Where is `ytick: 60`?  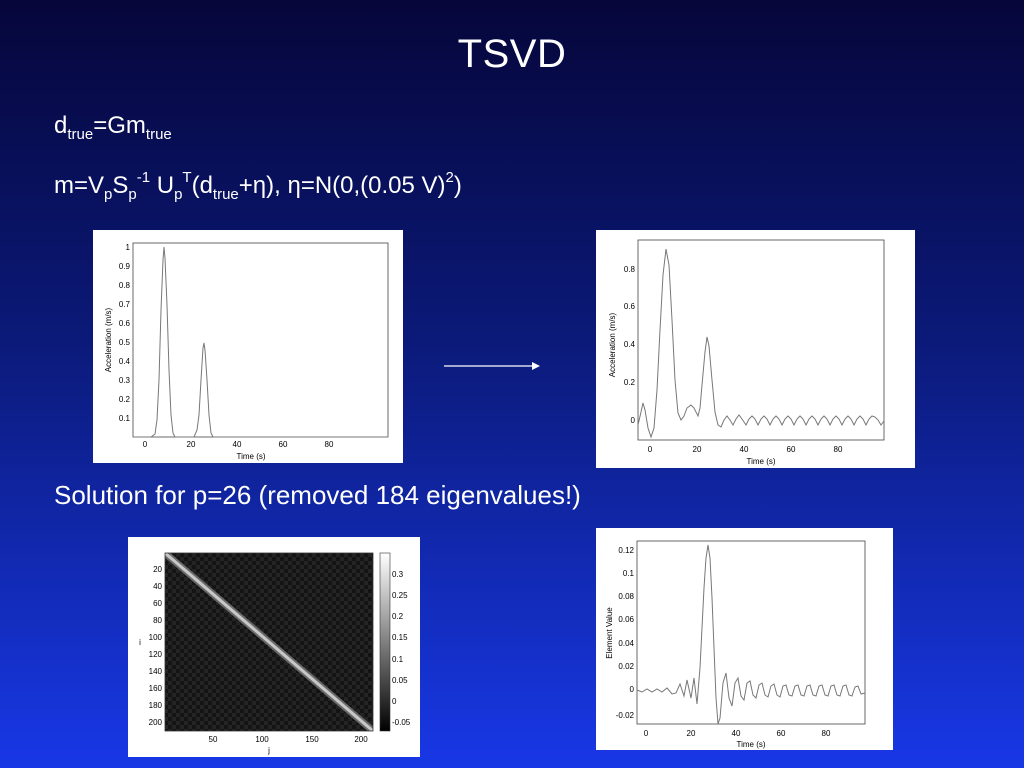 ytick: 60 is located at coordinates (157, 603).